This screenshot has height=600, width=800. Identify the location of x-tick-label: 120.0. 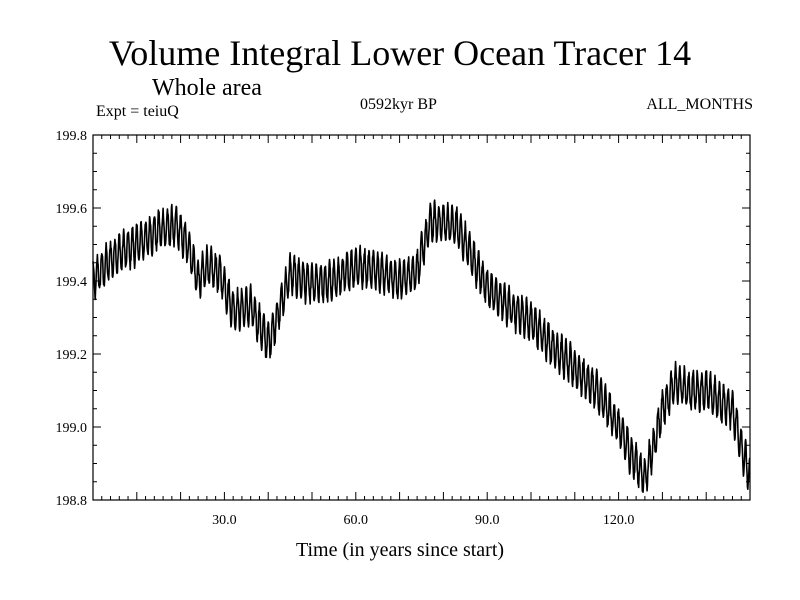
(619, 520).